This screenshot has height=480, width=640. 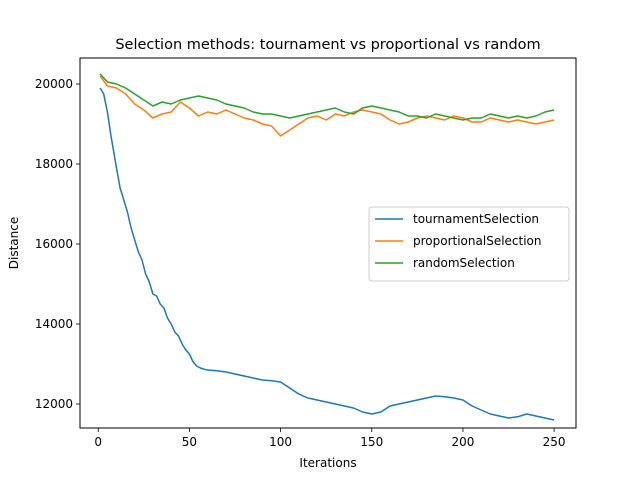 I want to click on y-tick-label-16000: 16000, so click(x=54, y=244).